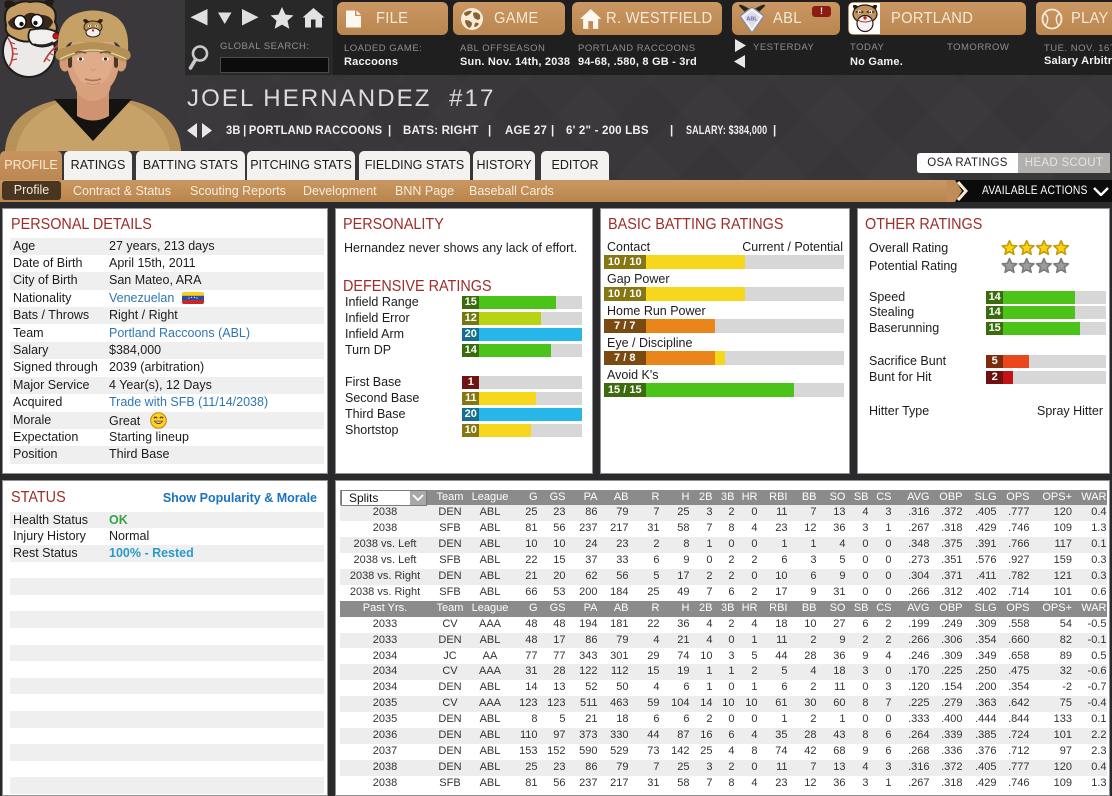  Describe the element at coordinates (752, 19) in the screenshot. I see `svg-text: ABL` at that location.